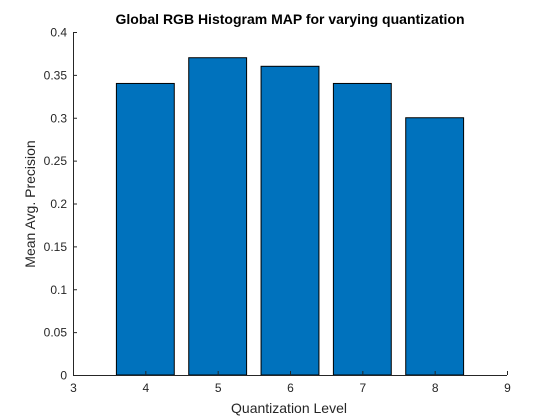  I want to click on x-axis-label: Quantization Level, so click(289, 408).